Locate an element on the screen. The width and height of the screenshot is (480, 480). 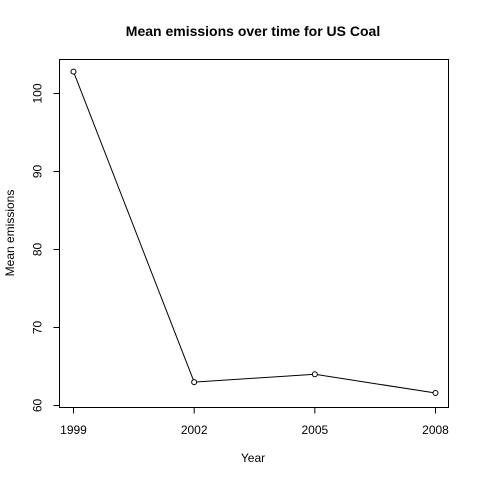
chart-title: Mean emissions over time for US Coal is located at coordinates (253, 31).